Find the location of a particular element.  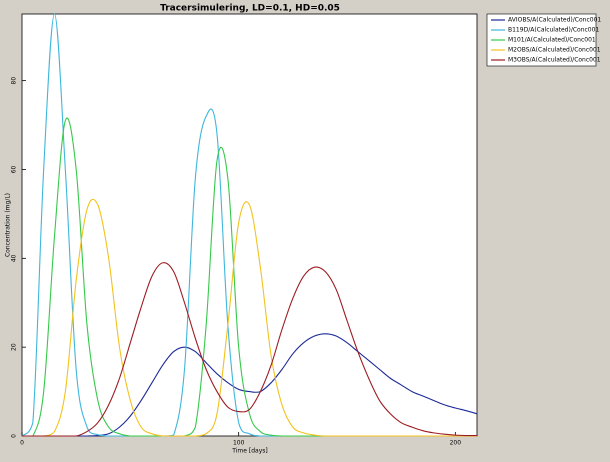

legend-label: B119D/A(Calculated)/Conc001 is located at coordinates (553, 30).